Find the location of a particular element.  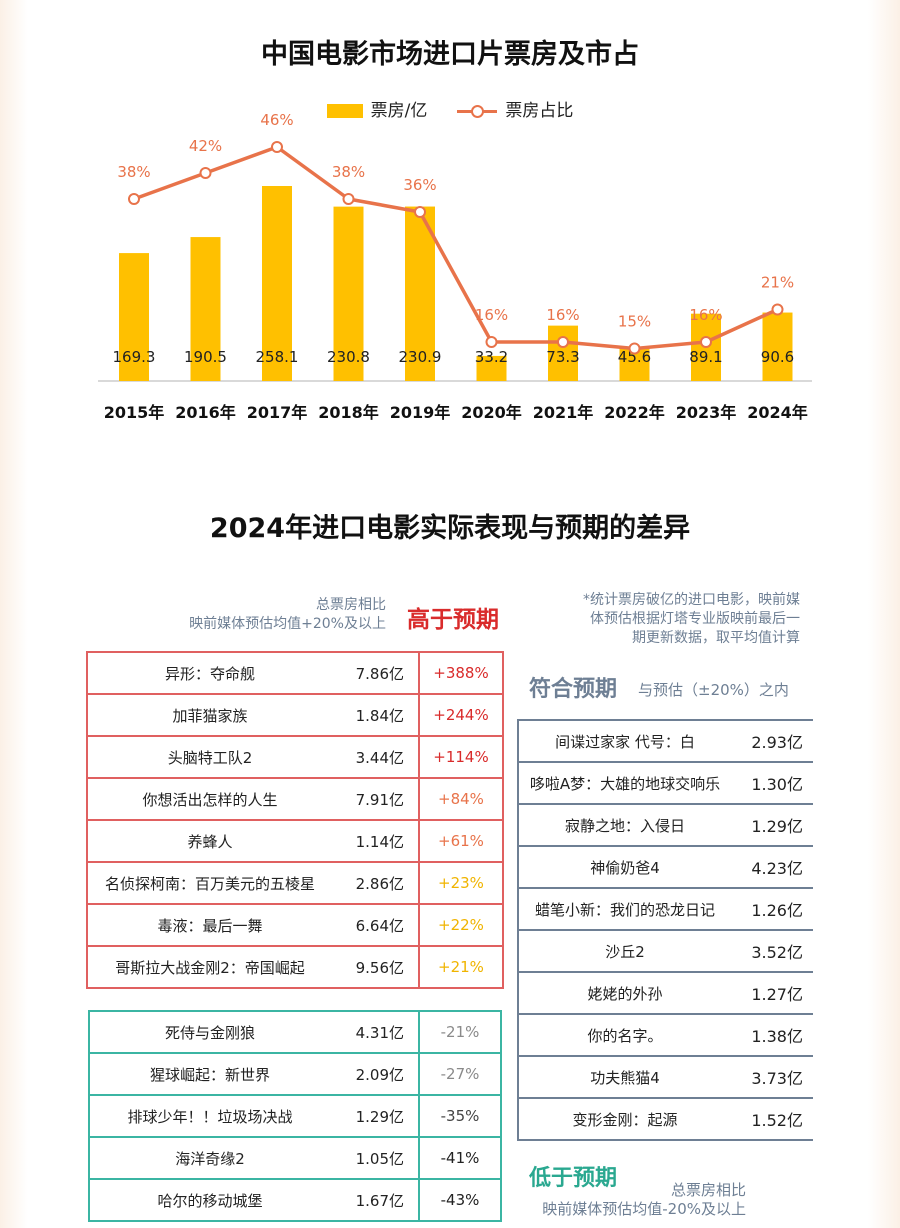

diff-percent: +244% is located at coordinates (461, 715).